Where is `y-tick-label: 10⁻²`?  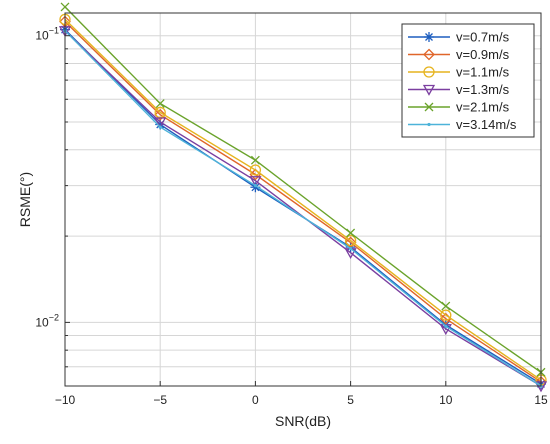
y-tick-label: 10⁻² is located at coordinates (47, 320).